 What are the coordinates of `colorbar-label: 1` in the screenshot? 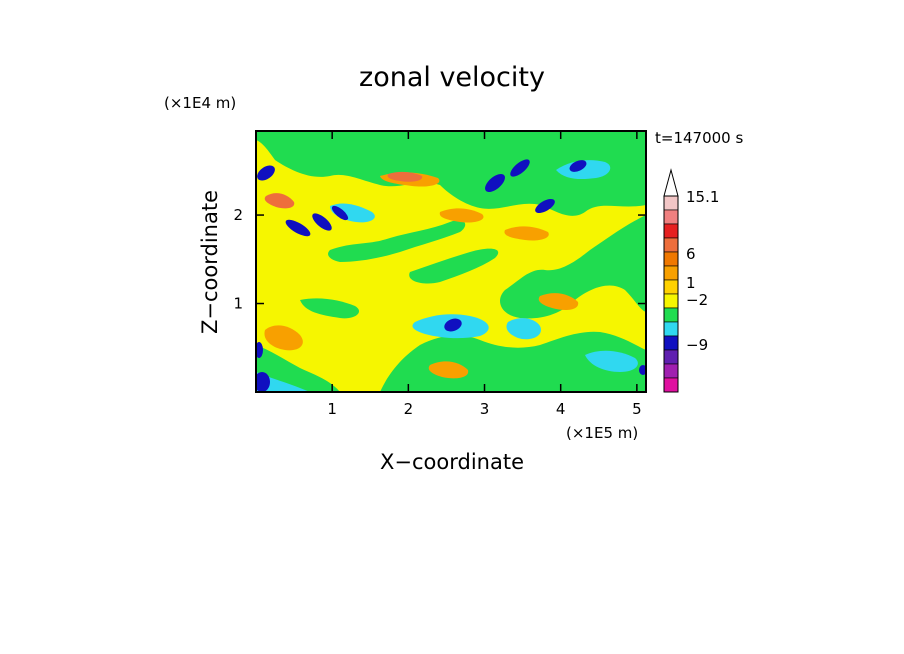 It's located at (691, 283).